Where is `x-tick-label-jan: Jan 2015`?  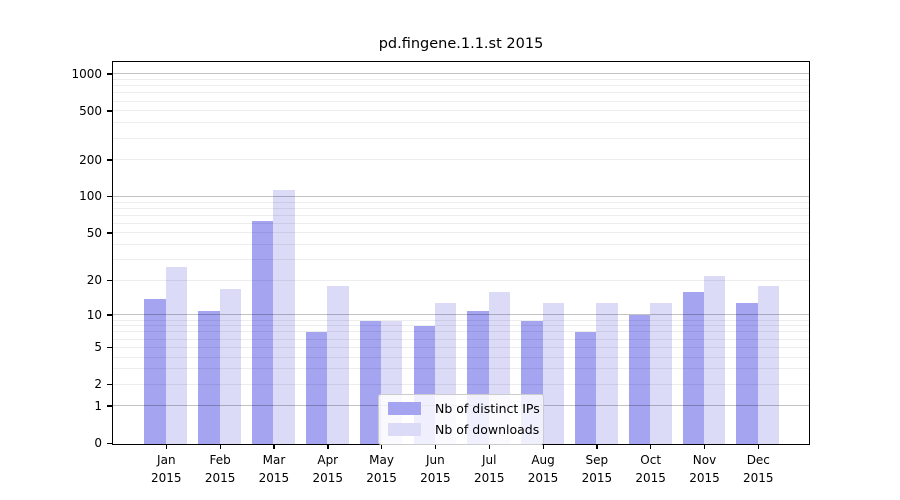 x-tick-label-jan: Jan 2015 is located at coordinates (166, 469).